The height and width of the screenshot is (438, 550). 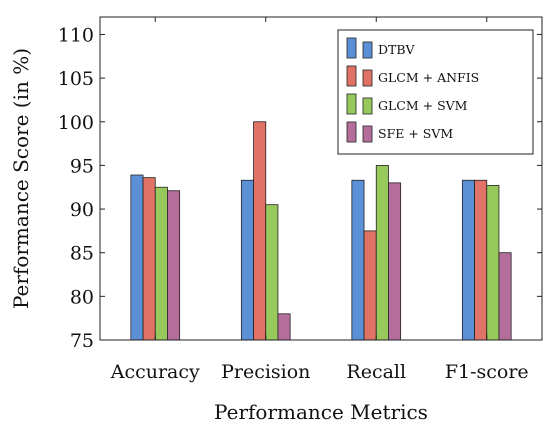 What do you see at coordinates (428, 77) in the screenshot?
I see `legend-label: GLCM + ANFIS` at bounding box center [428, 77].